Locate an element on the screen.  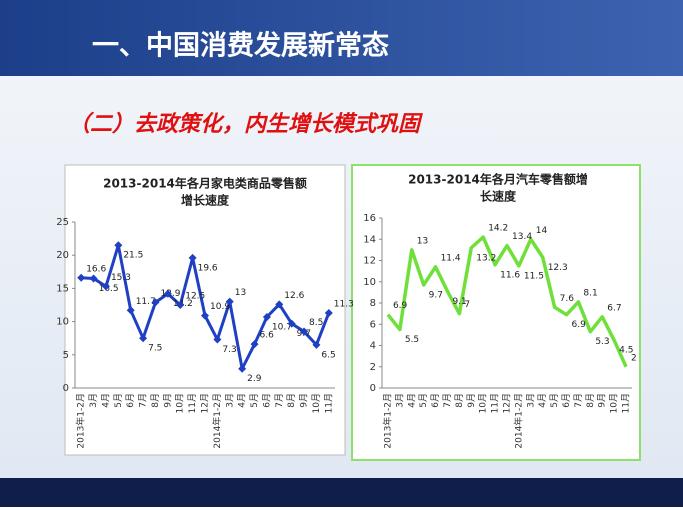
data-label: 11.3 is located at coordinates (344, 304).